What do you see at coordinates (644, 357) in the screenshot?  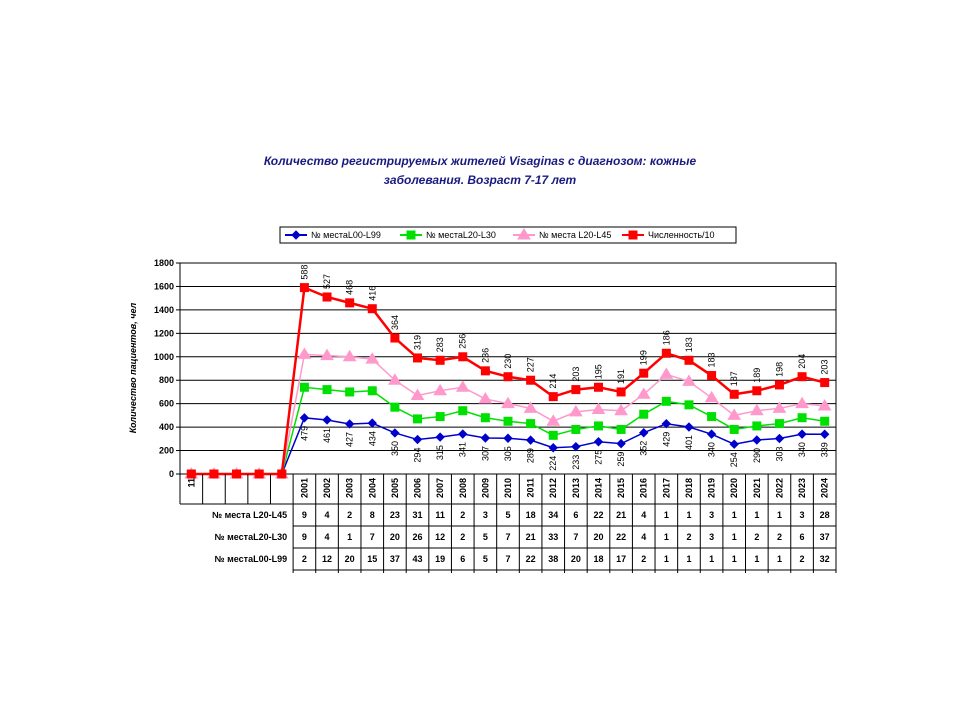 I see `data-label: 199` at bounding box center [644, 357].